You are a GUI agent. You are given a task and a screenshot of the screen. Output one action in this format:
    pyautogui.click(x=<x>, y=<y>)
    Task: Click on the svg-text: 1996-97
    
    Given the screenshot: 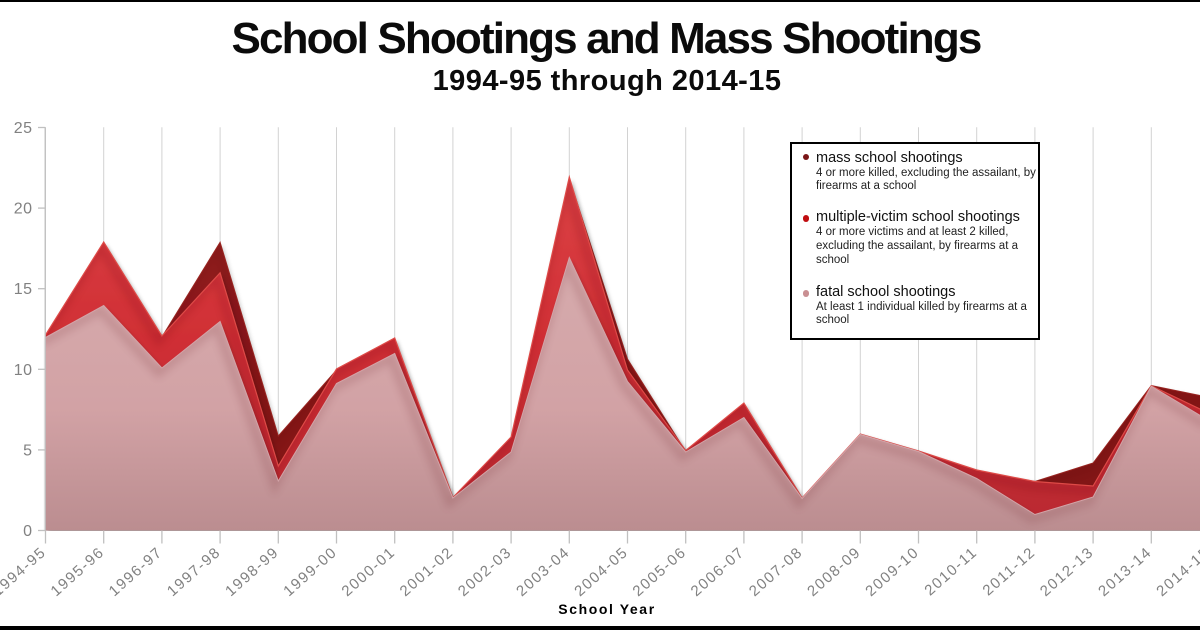 What is the action you would take?
    pyautogui.click(x=136, y=572)
    